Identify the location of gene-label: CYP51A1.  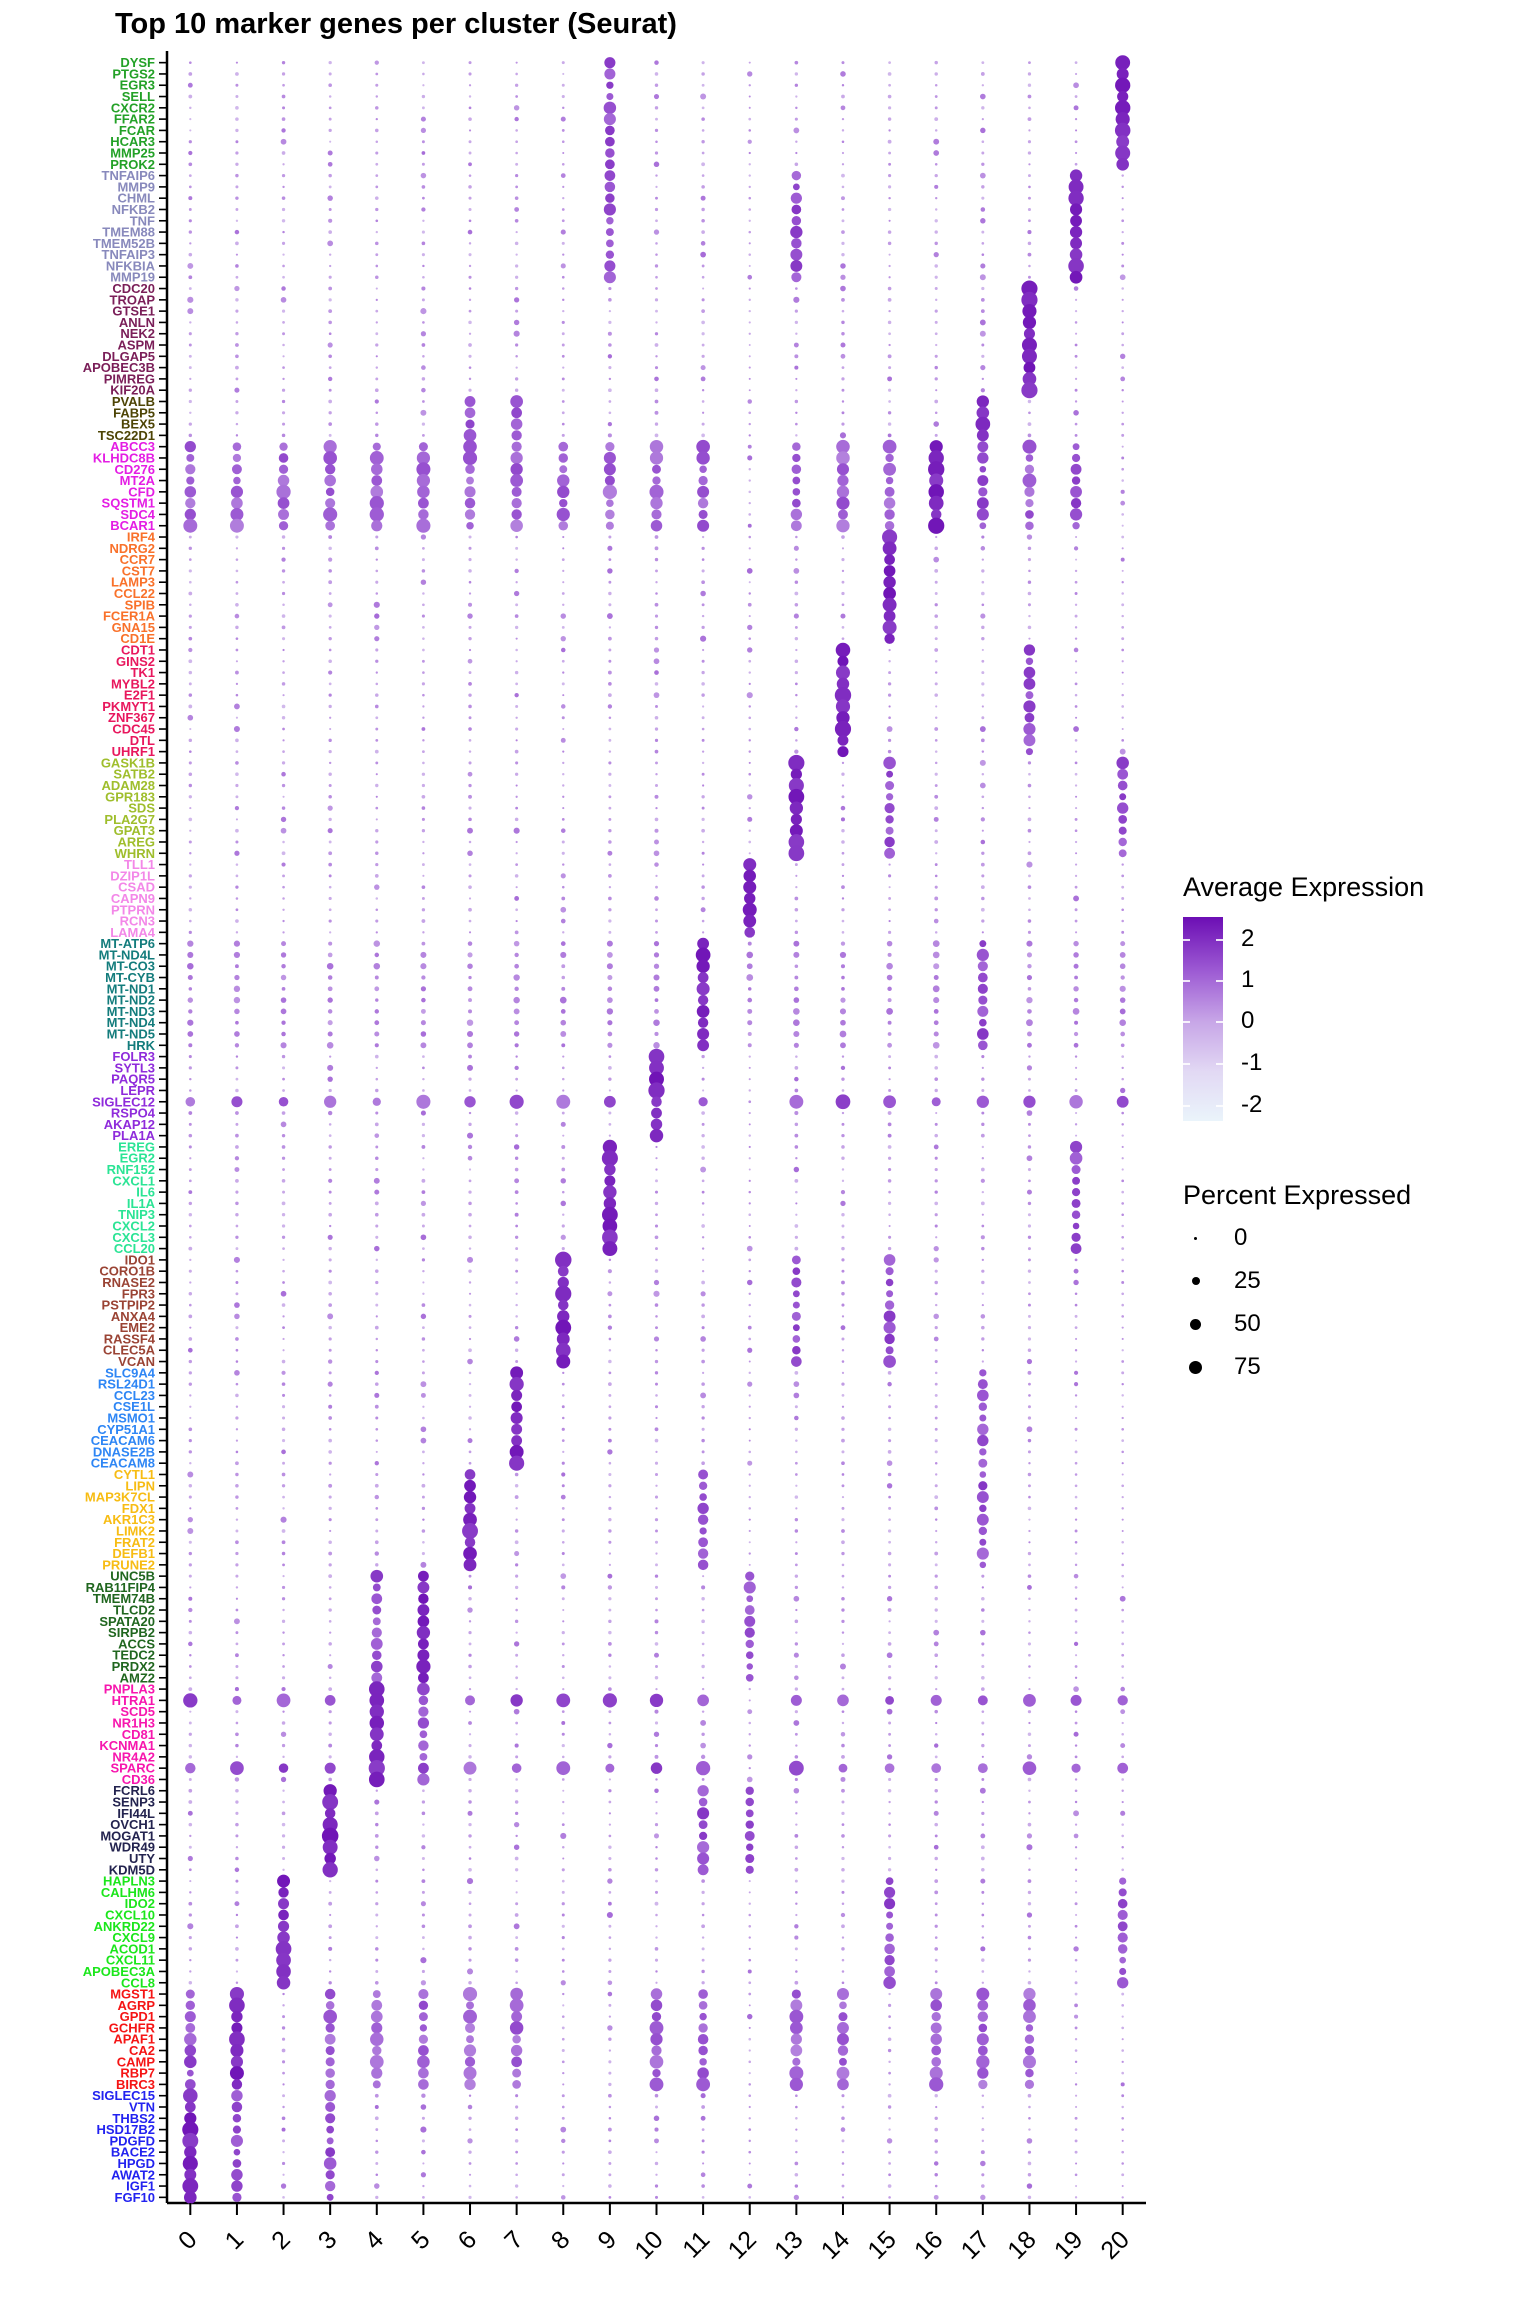
(126, 1429).